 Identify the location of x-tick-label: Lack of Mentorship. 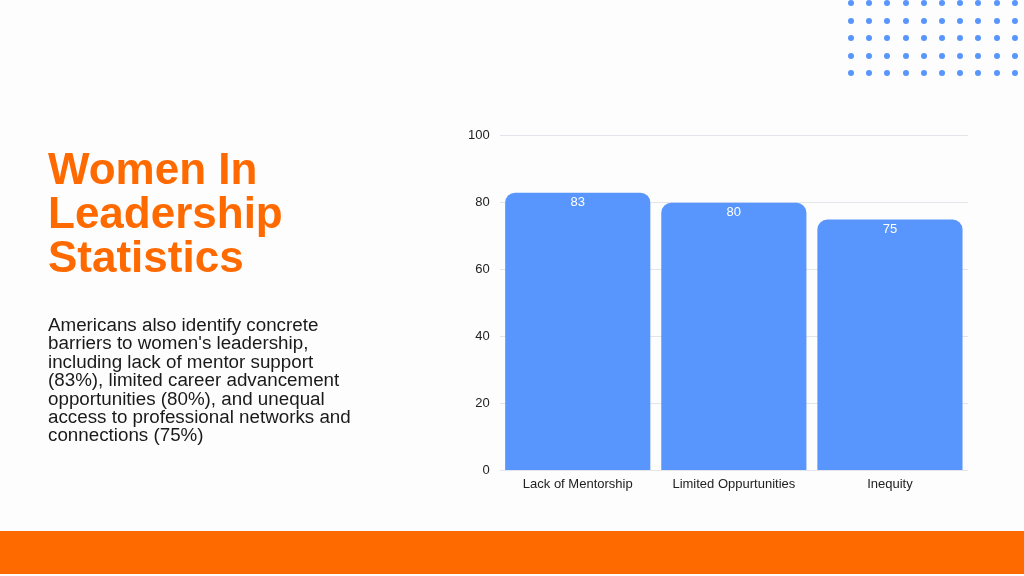
(577, 483).